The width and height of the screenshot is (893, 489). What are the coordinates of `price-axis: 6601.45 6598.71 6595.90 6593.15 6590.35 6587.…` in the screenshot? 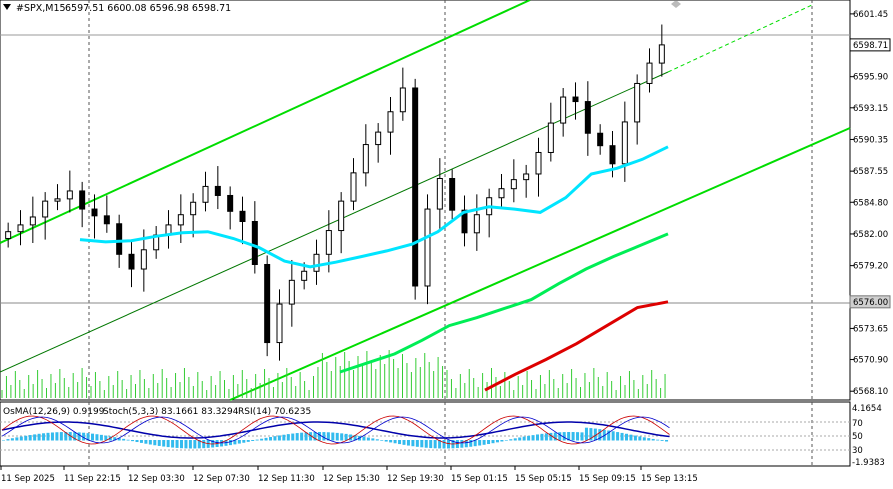 It's located at (870, 203).